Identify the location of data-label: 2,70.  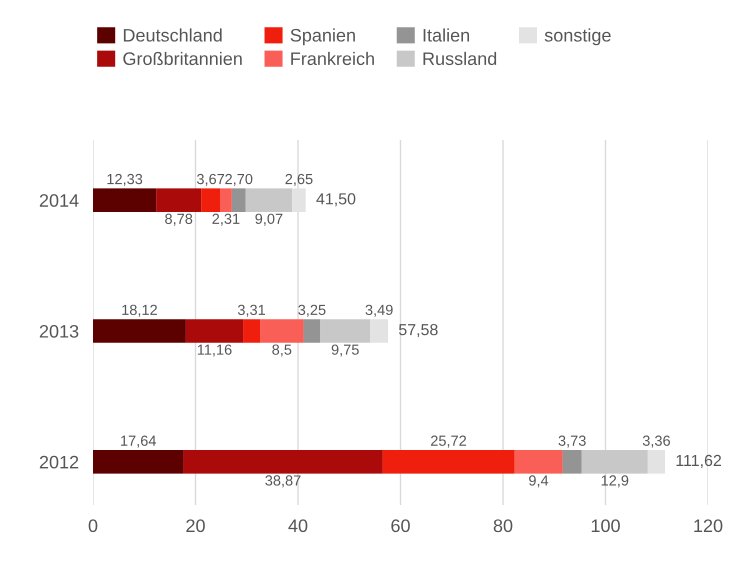
(238, 180).